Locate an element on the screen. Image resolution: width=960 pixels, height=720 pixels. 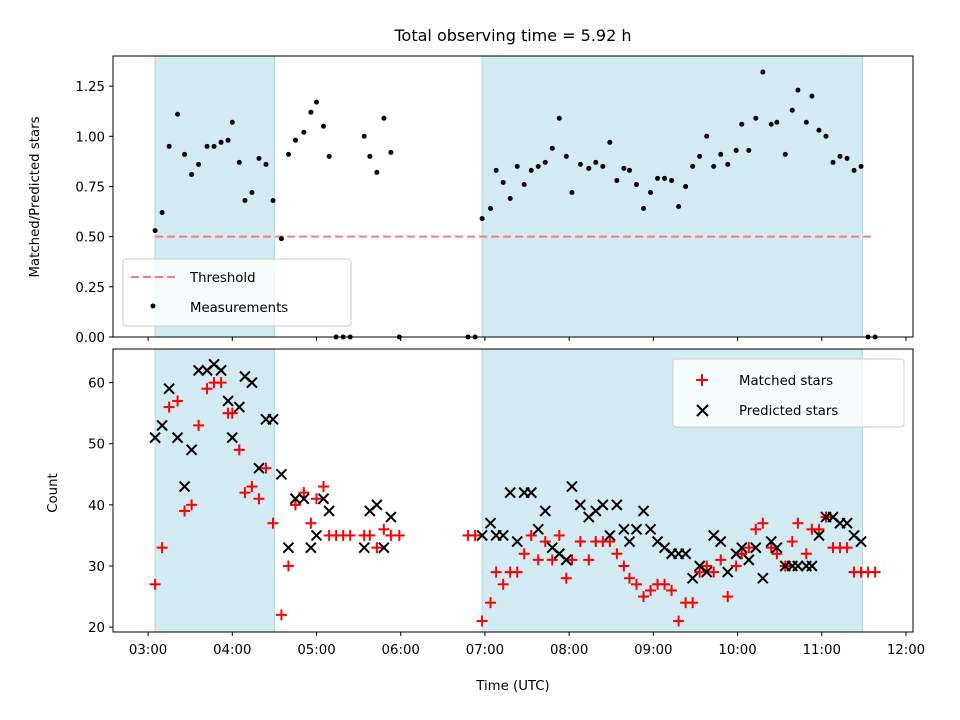
x-tick-label: 07:00 is located at coordinates (485, 650).